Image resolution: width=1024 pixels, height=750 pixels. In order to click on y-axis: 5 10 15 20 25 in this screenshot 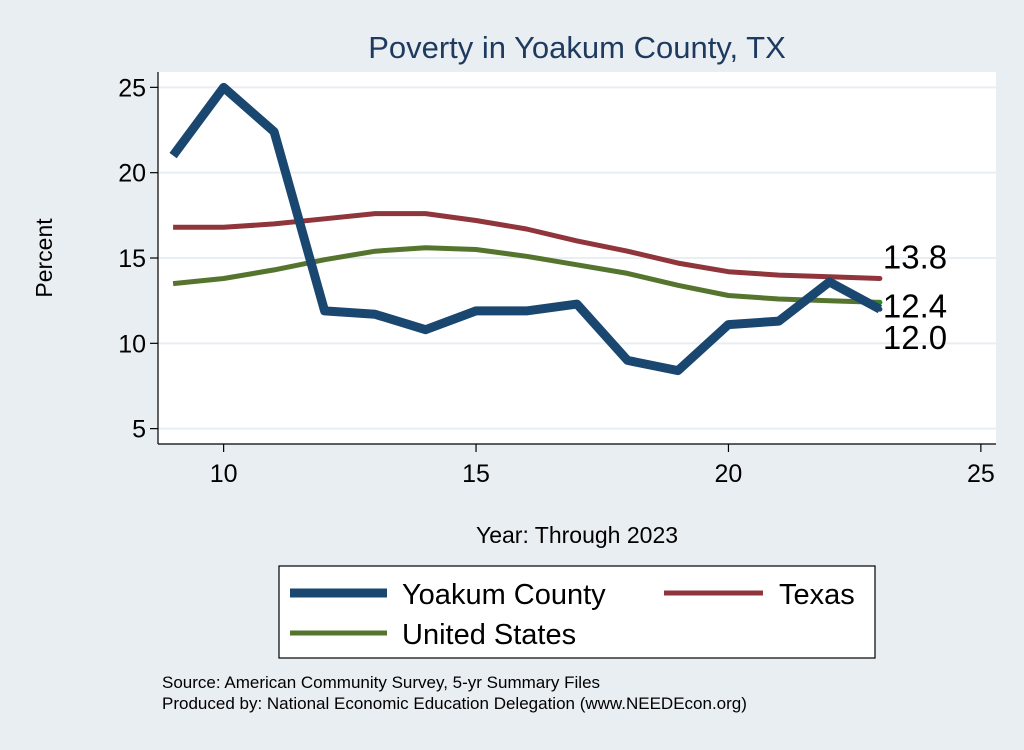, I will do `click(138, 258)`.